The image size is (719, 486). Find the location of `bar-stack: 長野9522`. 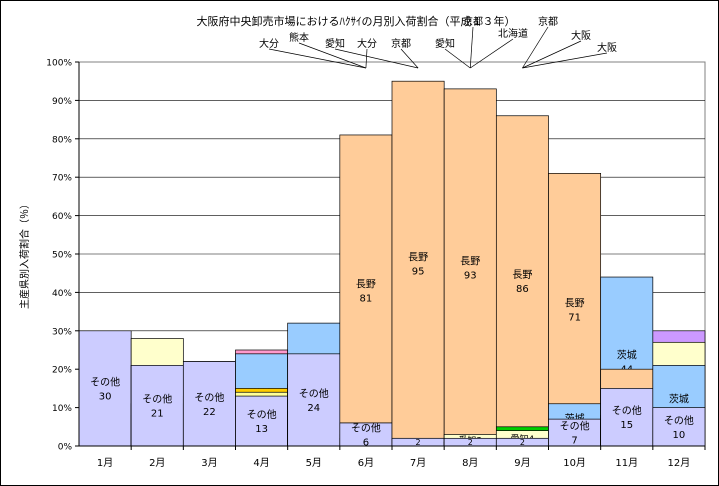

bar-stack: 長野9522 is located at coordinates (418, 263).